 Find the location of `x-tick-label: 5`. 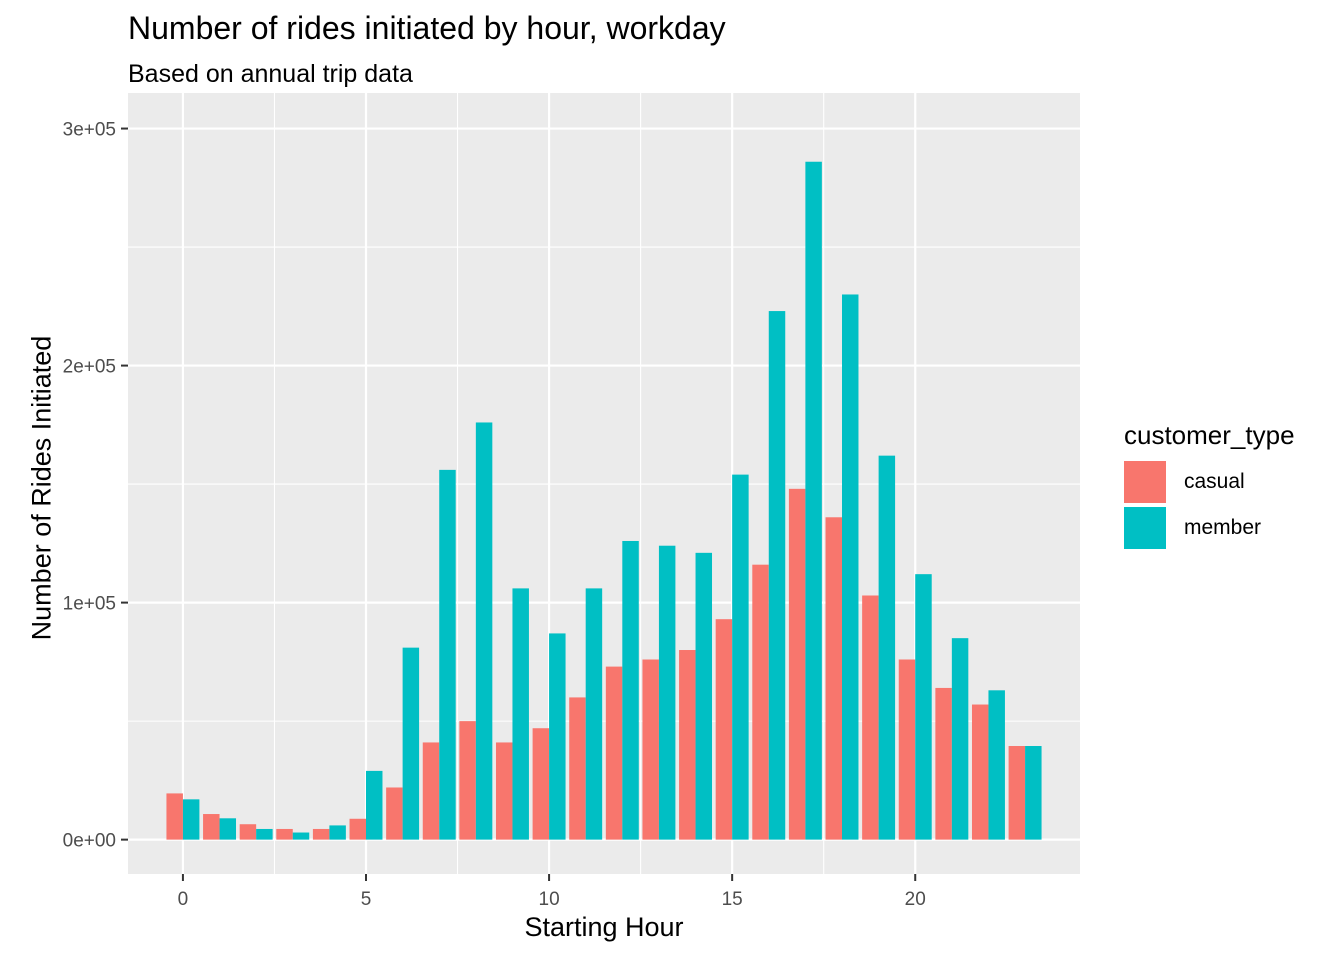

x-tick-label: 5 is located at coordinates (366, 899).